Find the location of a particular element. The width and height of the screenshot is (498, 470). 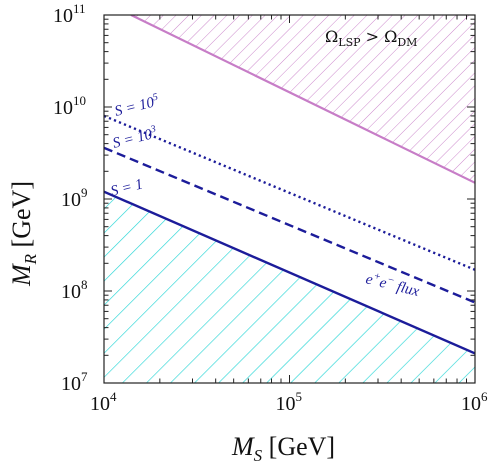

x-tick-label: 10⁴ is located at coordinates (103, 402).